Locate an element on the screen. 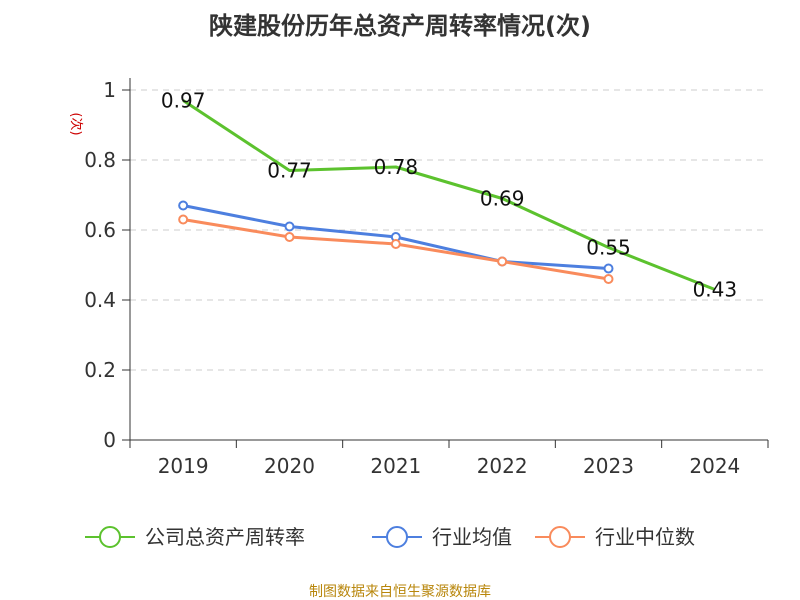 The height and width of the screenshot is (600, 800). data-label: 0.77 is located at coordinates (289, 171).